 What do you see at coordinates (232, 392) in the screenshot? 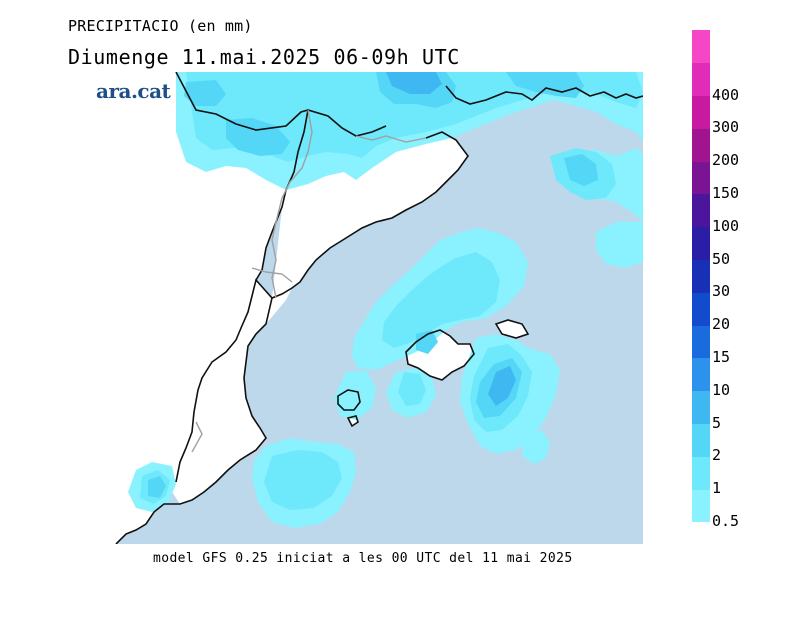
I see `land-valencia` at bounding box center [232, 392].